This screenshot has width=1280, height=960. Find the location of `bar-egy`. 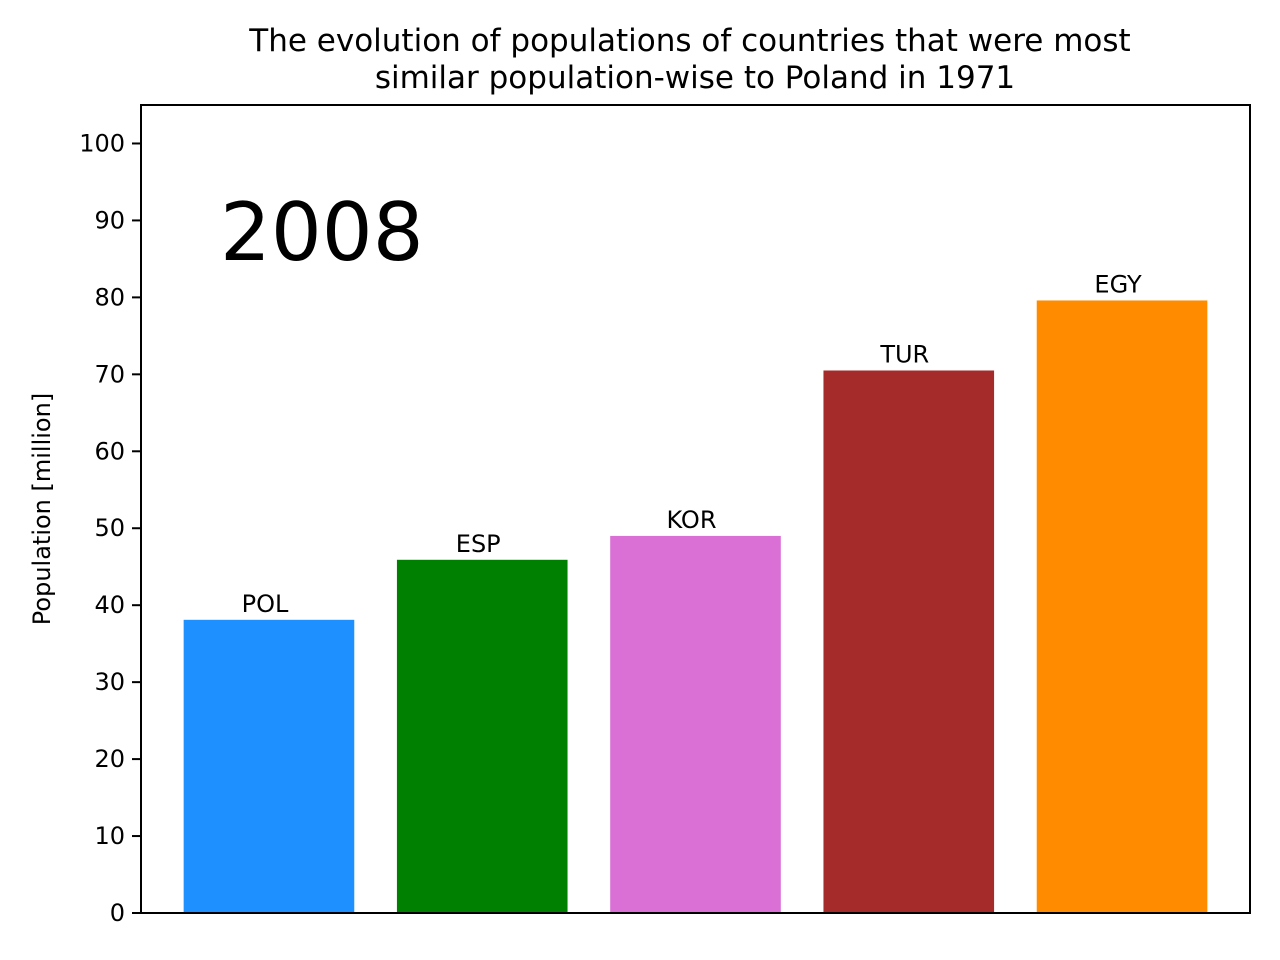

bar-egy is located at coordinates (1122, 606).